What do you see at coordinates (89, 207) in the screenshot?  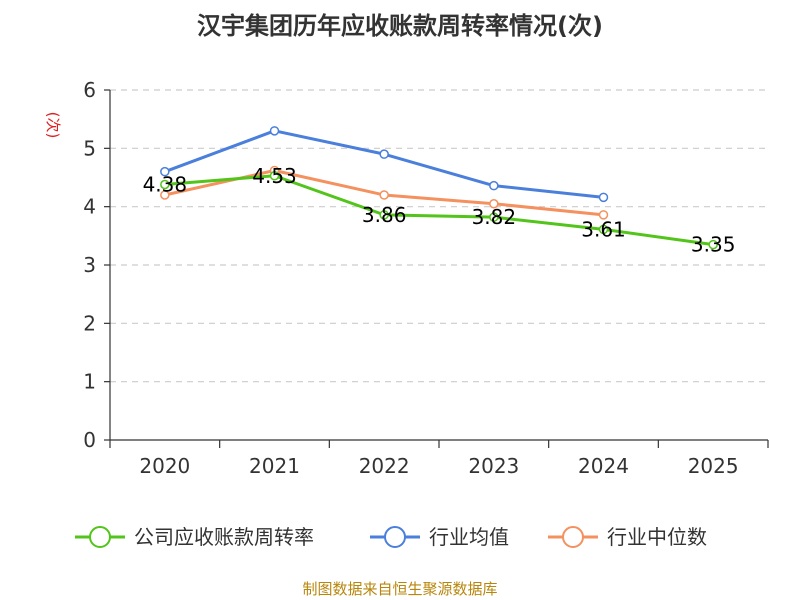 I see `y-tick-label: 4` at bounding box center [89, 207].